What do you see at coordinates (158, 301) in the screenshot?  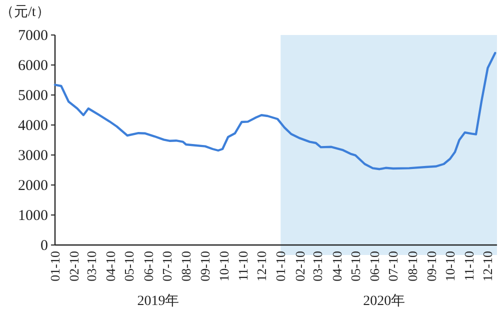 I see `text: 2019年` at bounding box center [158, 301].